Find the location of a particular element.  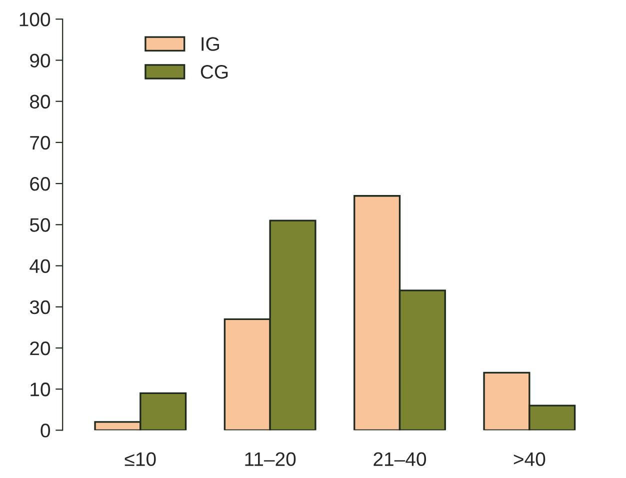

y-tick-label: 10 is located at coordinates (40, 389).